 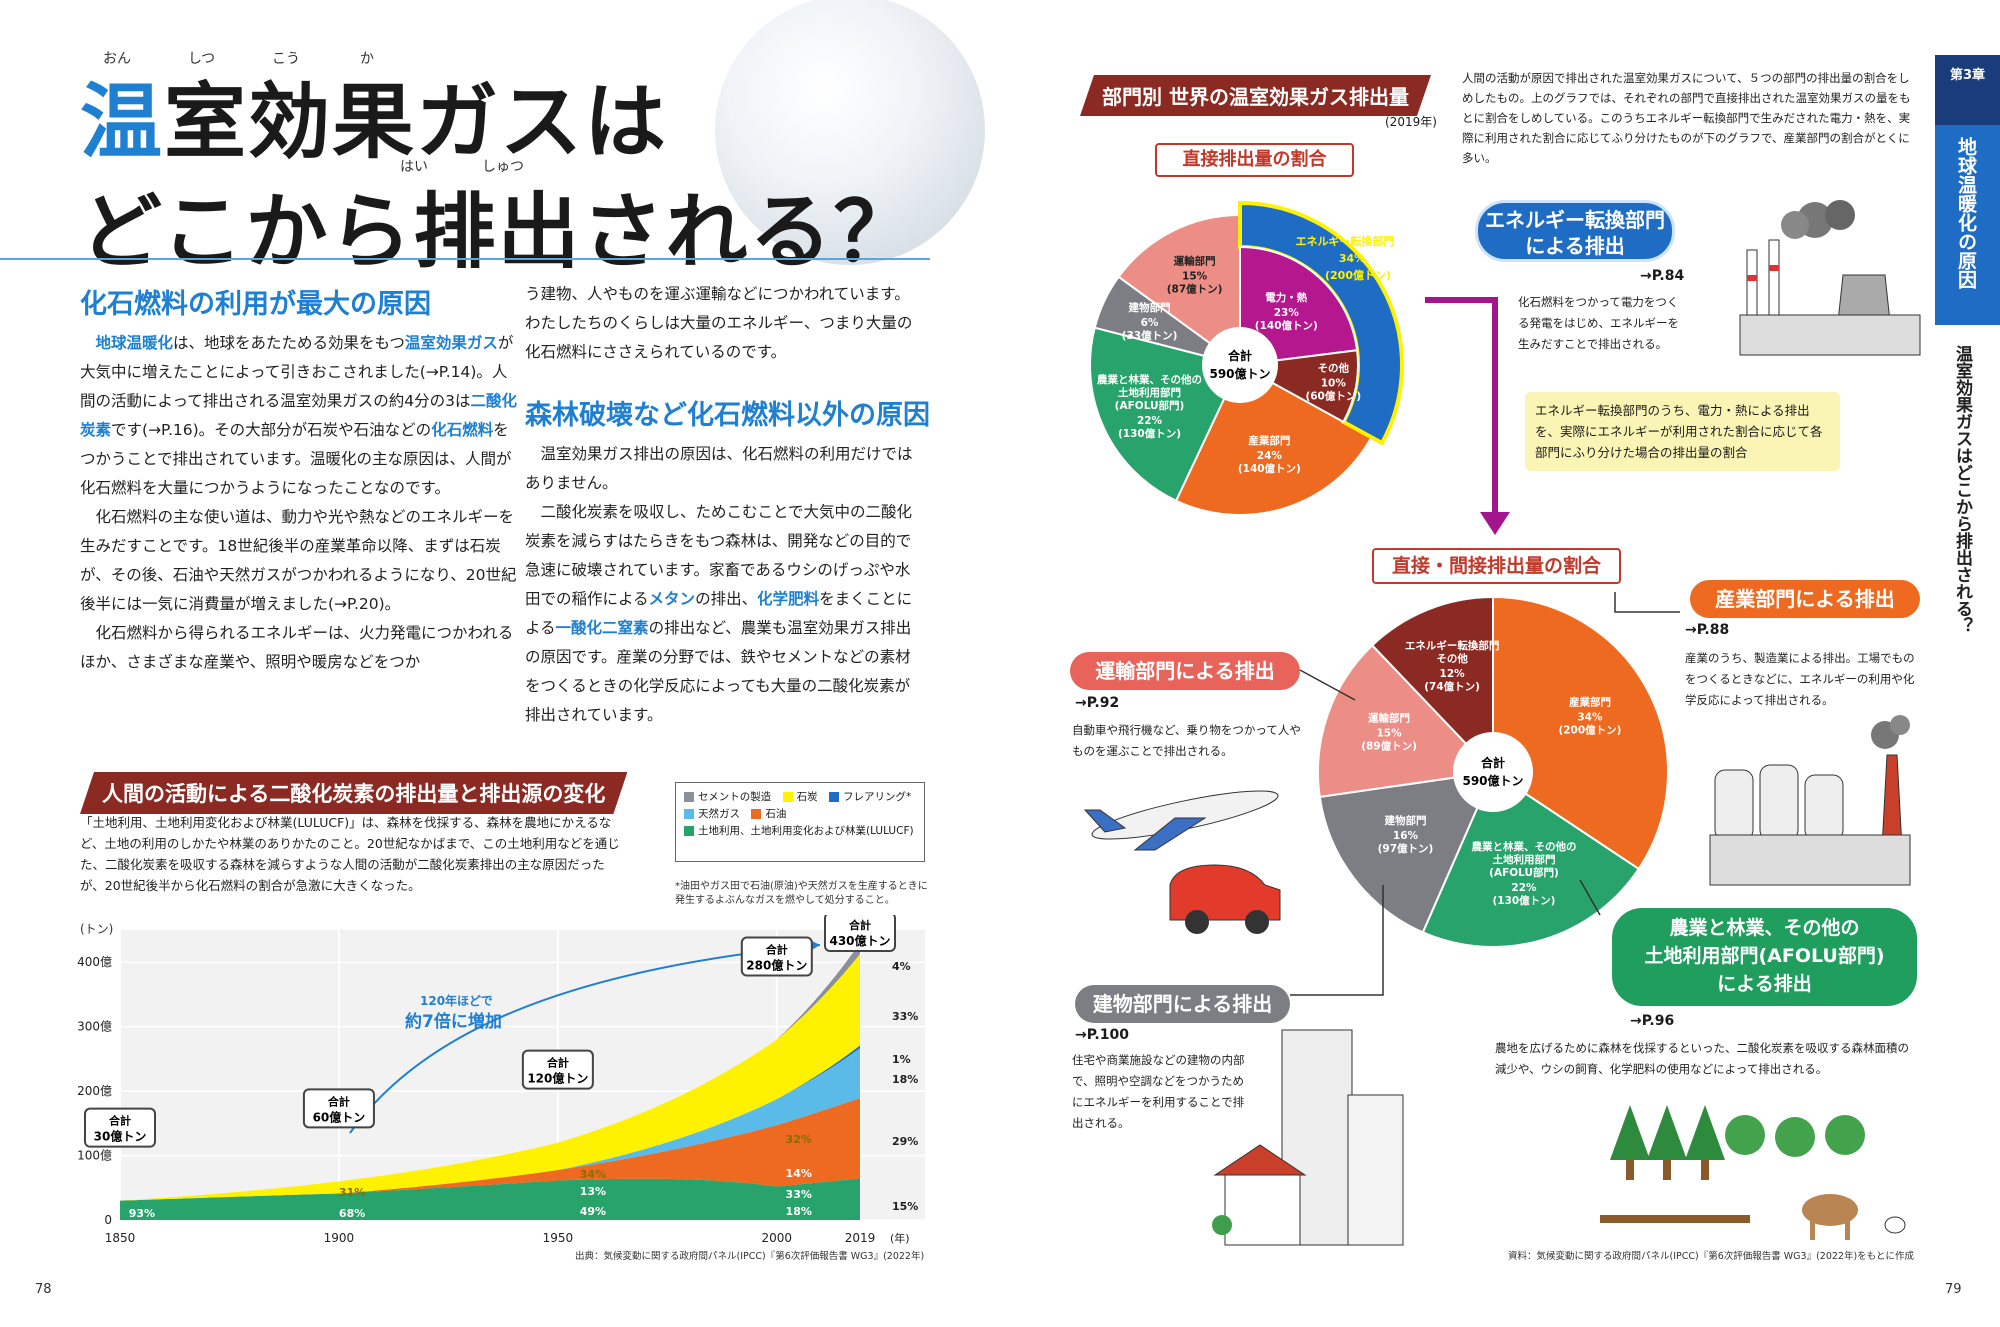 What do you see at coordinates (593, 1211) in the screenshot?
I see `share-label: 49%` at bounding box center [593, 1211].